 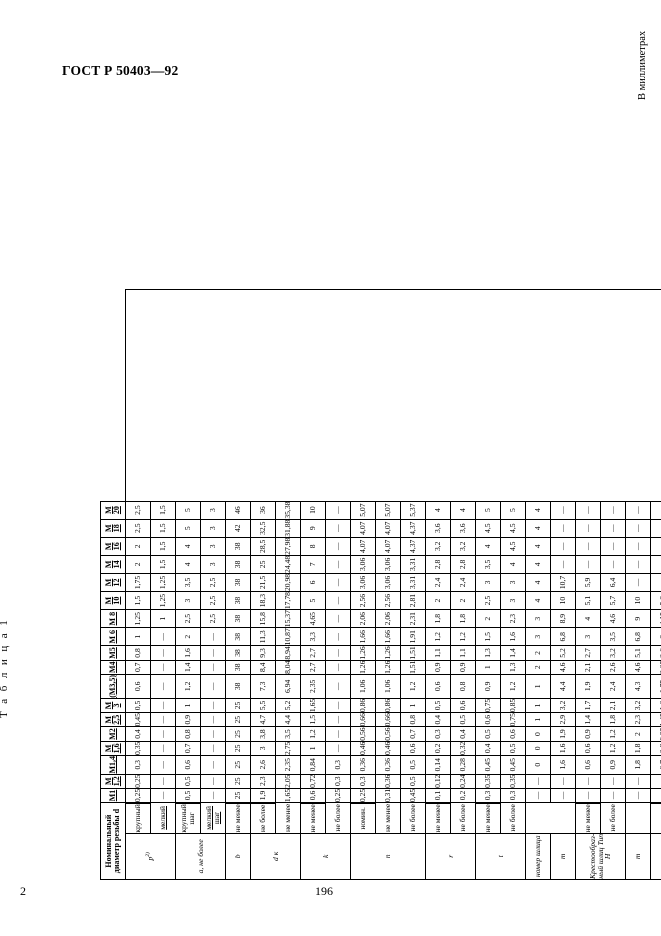 What do you see at coordinates (655, 719) in the screenshot?
I see `cell-21-5: 1,45` at bounding box center [655, 719].